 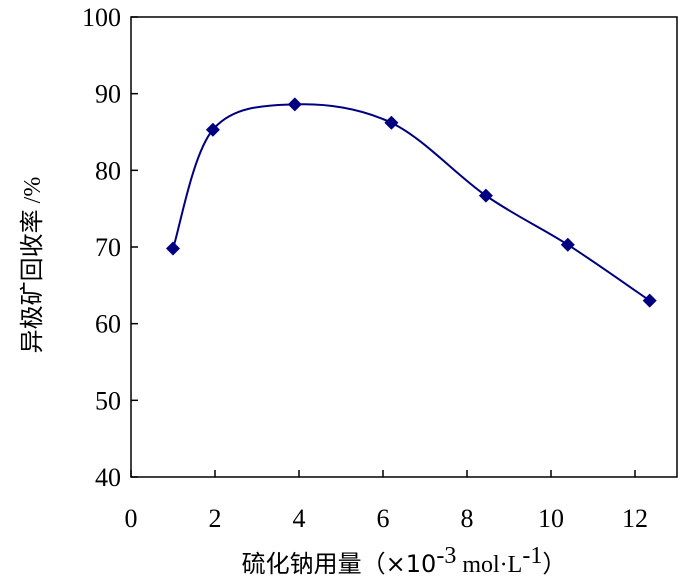 What do you see at coordinates (108, 477) in the screenshot?
I see `y-tick-label: 40` at bounding box center [108, 477].